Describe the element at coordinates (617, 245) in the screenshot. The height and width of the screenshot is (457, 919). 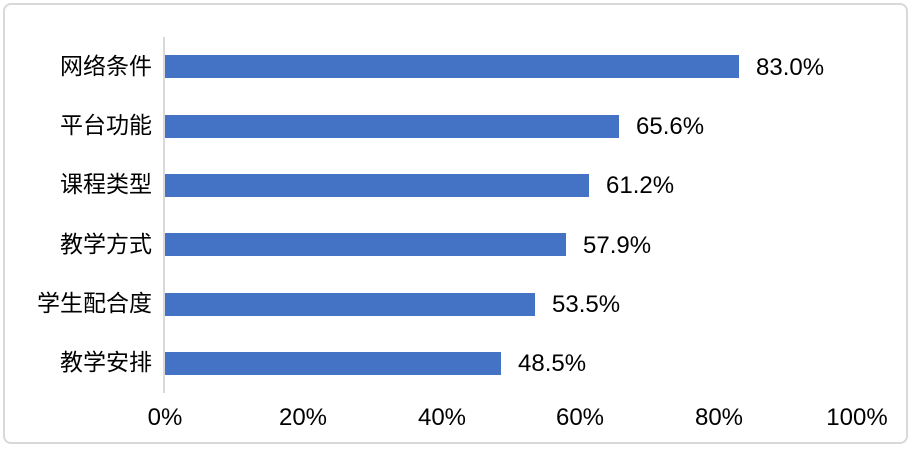
I see `data-label: 57.9%` at that location.